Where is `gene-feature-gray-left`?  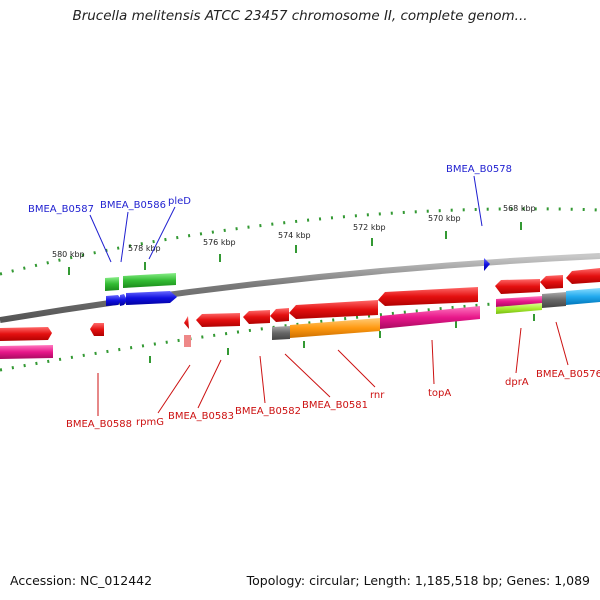
gene-feature-gray-left is located at coordinates (281, 333).